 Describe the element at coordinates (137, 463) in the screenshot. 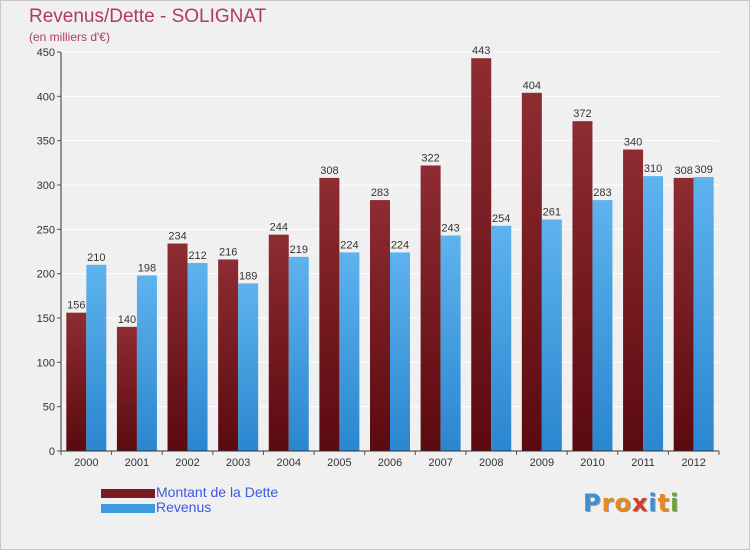

I see `x-tick-label: 2001` at that location.